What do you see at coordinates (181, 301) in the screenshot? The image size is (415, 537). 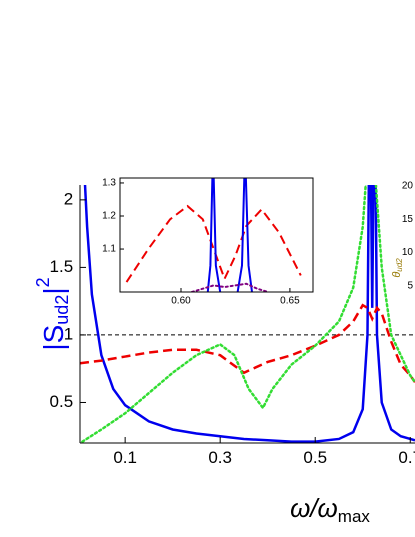 I see `x-tick-label: 0.60` at bounding box center [181, 301].